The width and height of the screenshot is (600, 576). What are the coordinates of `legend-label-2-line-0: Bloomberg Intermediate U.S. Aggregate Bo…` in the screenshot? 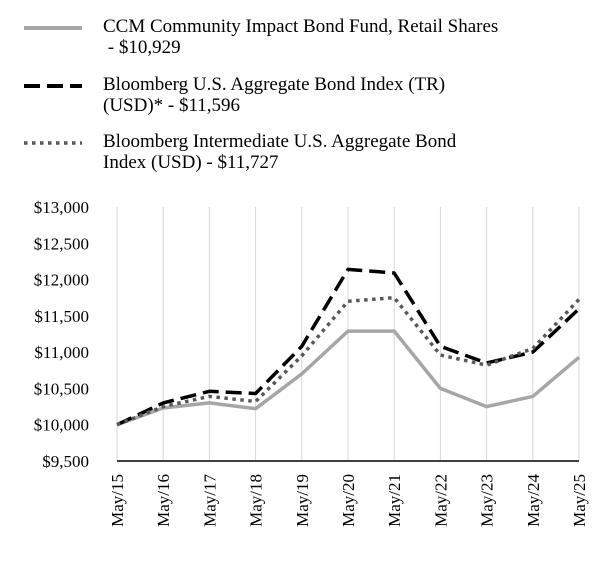 It's located at (280, 141).